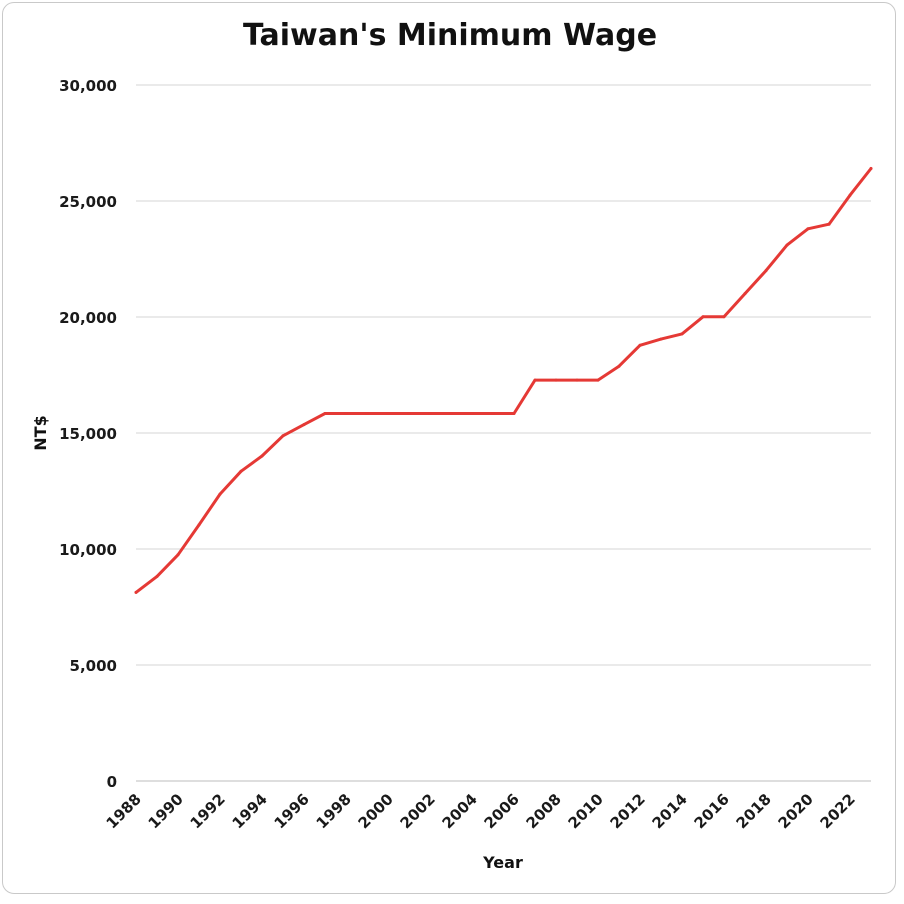 The height and width of the screenshot is (904, 904). I want to click on x-tick-label: 2002, so click(418, 811).